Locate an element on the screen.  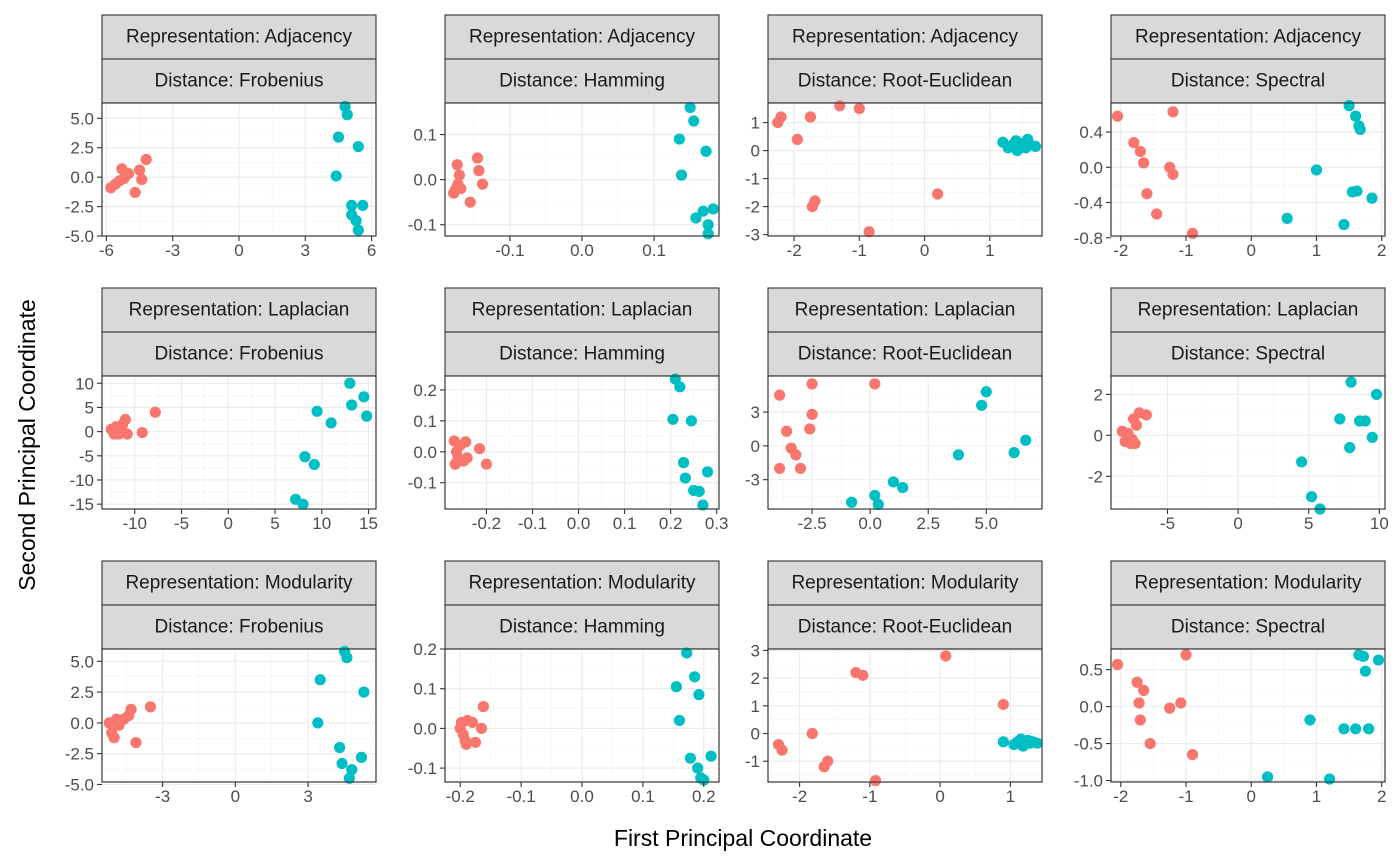
y-tick-label: -0.4 is located at coordinates (1088, 203).